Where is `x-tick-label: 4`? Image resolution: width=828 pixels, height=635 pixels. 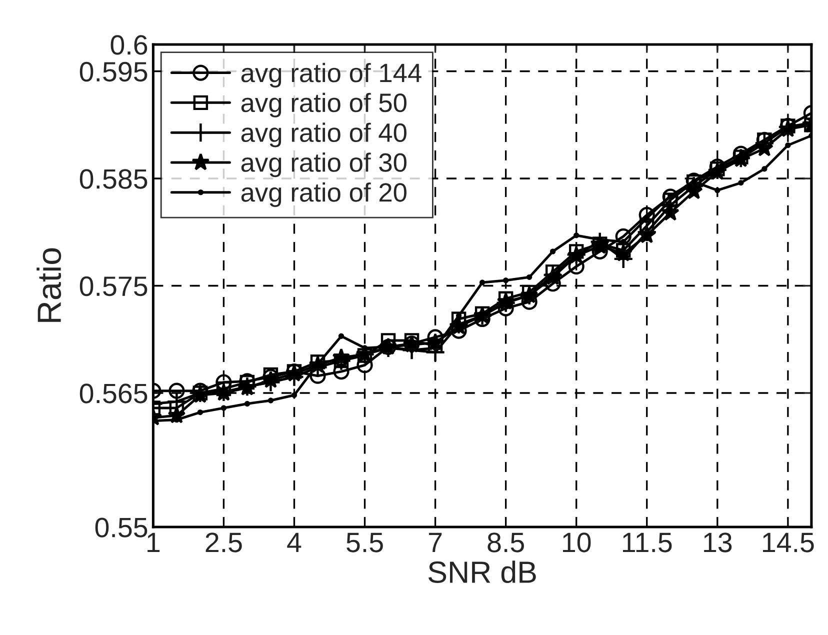 x-tick-label: 4 is located at coordinates (294, 542).